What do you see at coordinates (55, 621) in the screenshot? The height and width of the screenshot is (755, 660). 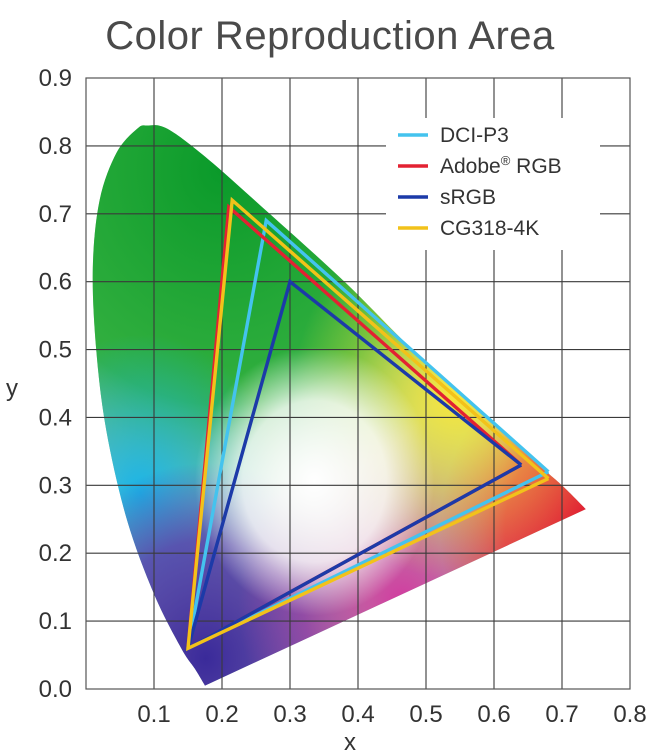 I see `y-tick-label: 0.1` at bounding box center [55, 621].